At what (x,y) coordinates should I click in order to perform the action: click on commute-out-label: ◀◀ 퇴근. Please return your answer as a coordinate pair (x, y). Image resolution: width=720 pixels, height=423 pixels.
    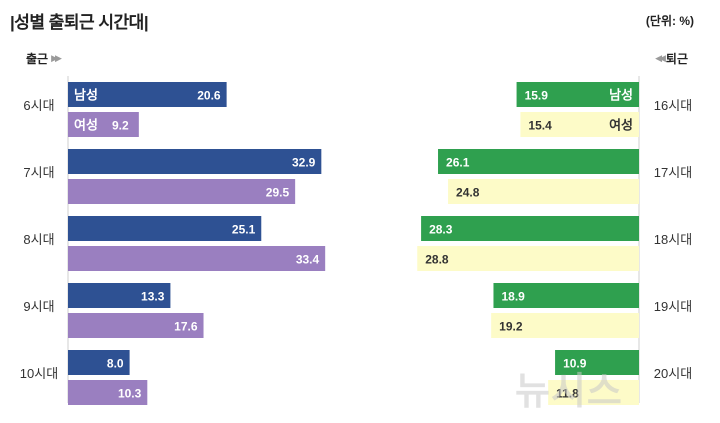
    Looking at the image, I should click on (671, 58).